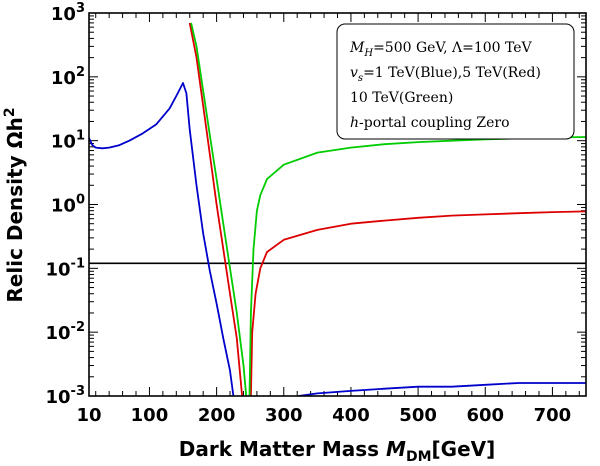  Describe the element at coordinates (284, 415) in the screenshot. I see `x-tick-label: 300` at that location.